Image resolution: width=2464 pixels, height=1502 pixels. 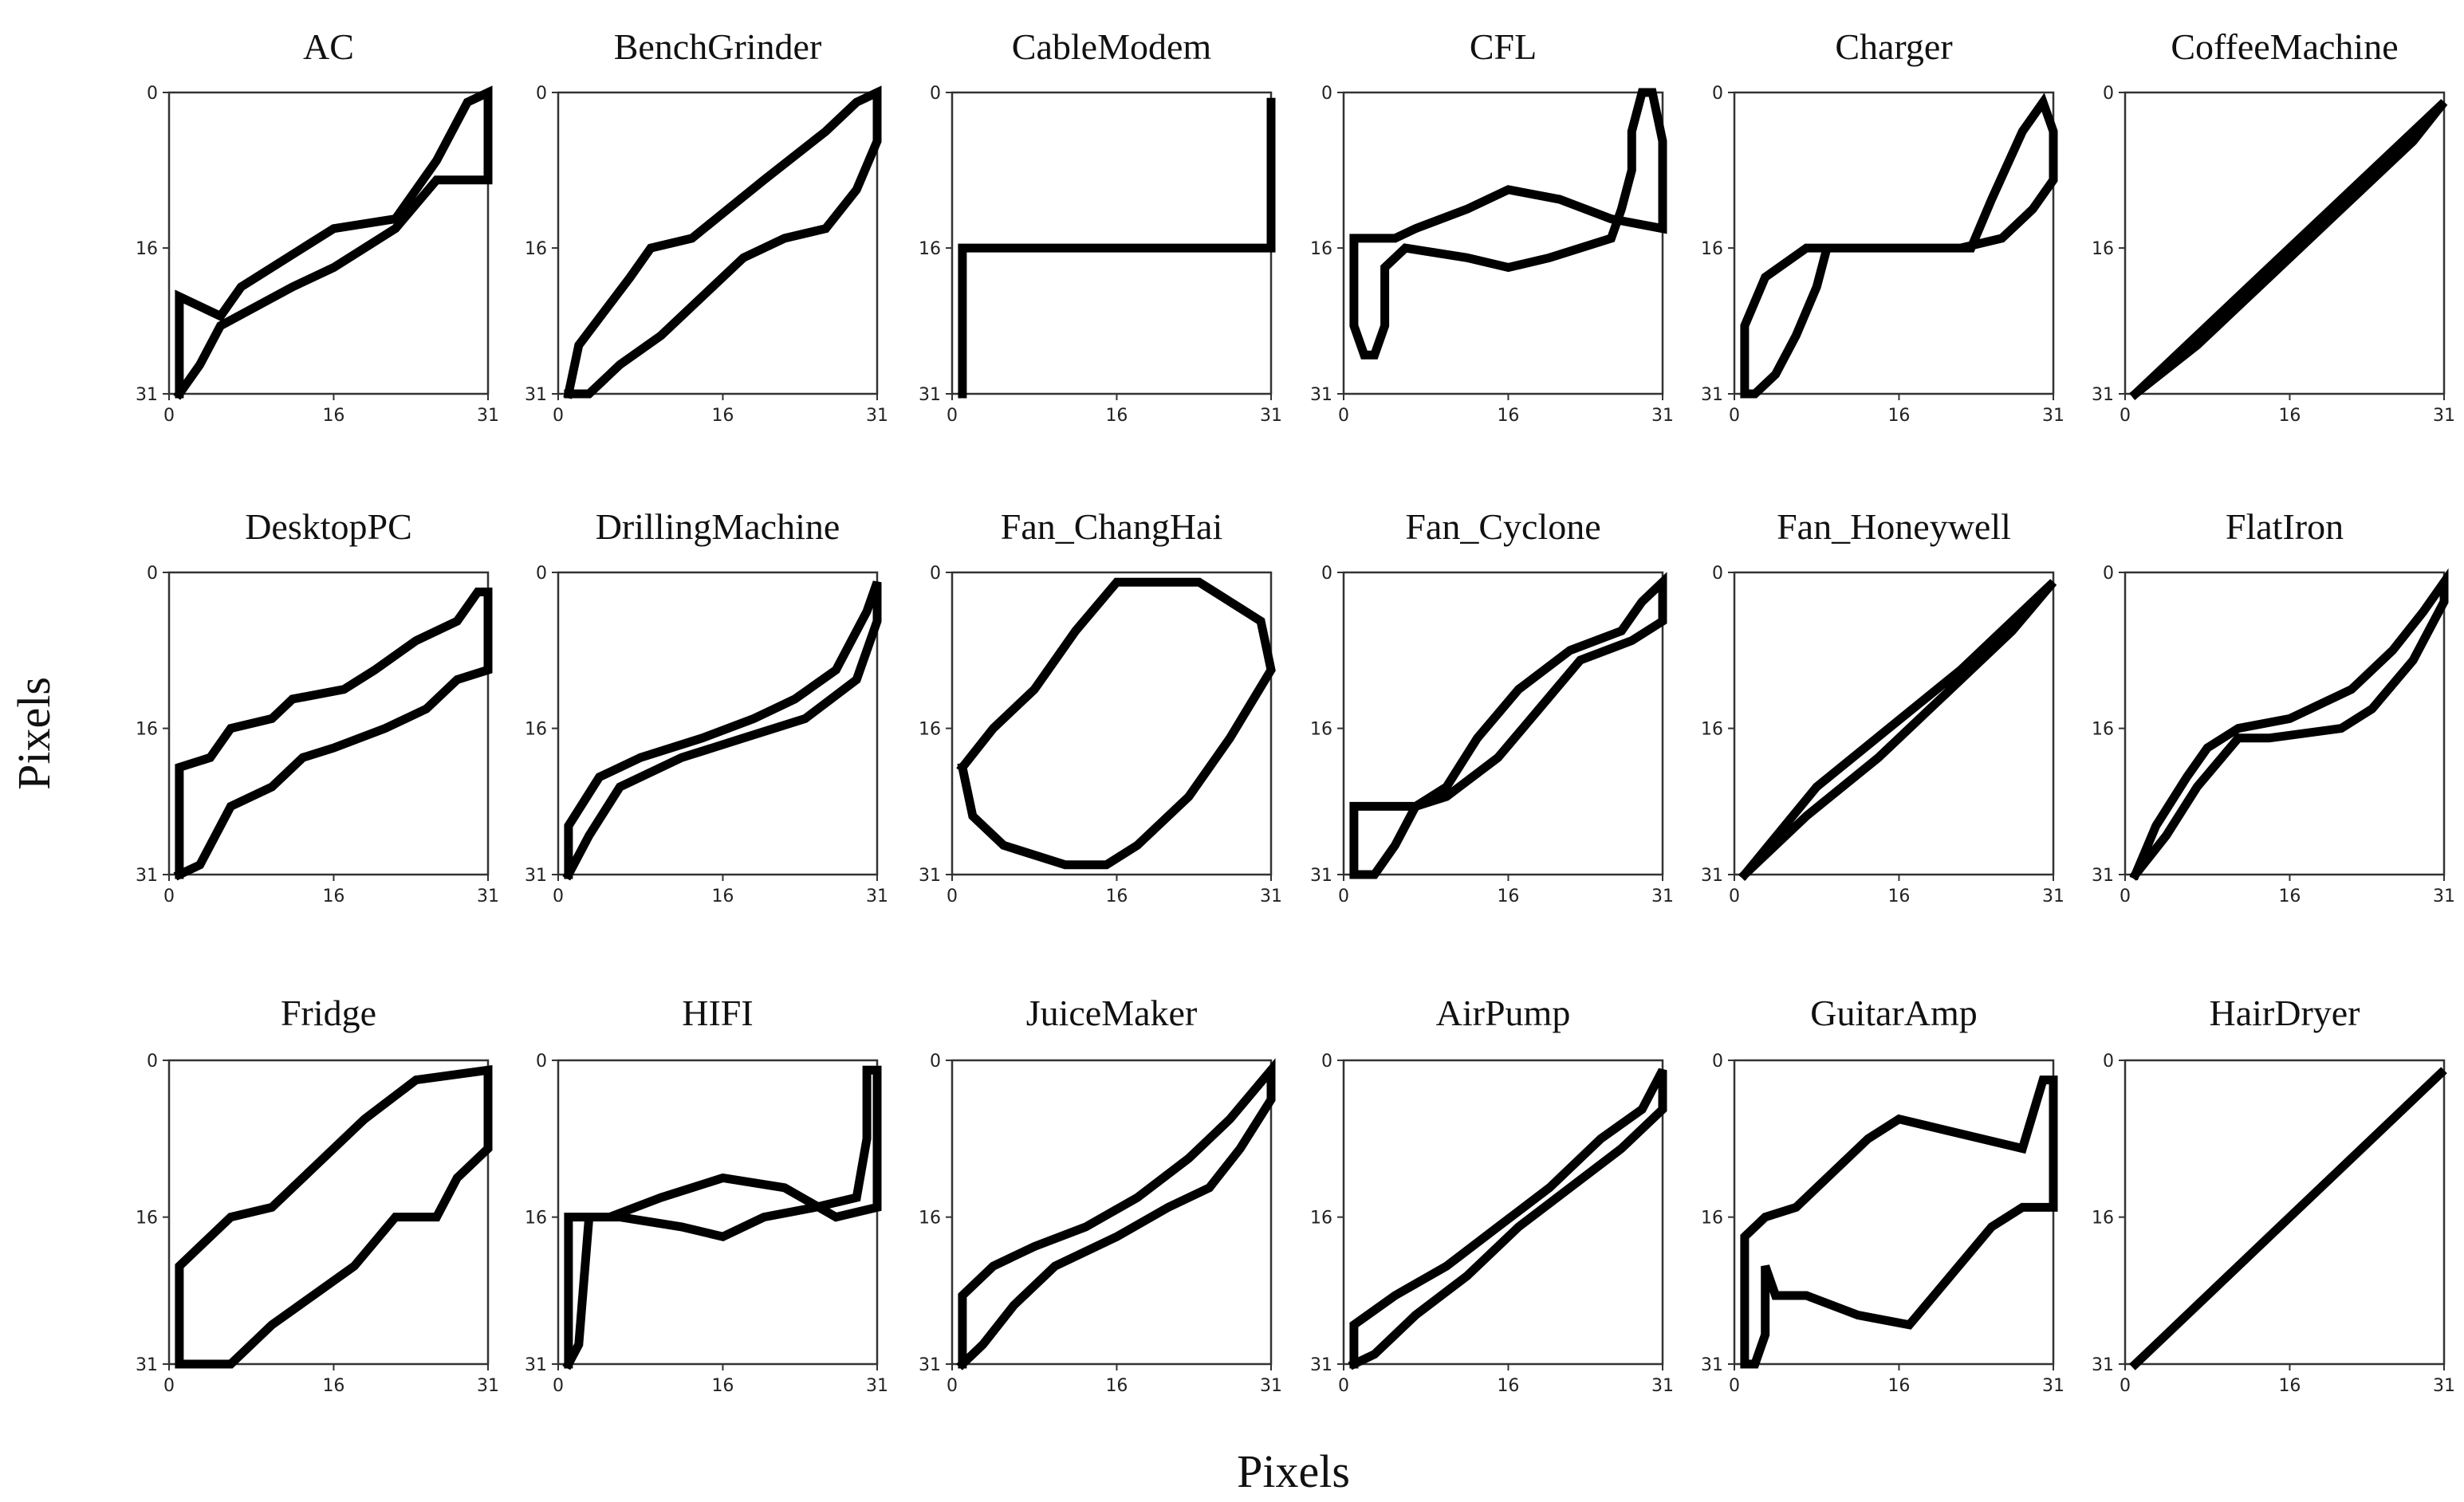 What do you see at coordinates (328, 527) in the screenshot?
I see `subplot-title: DesktopPC` at bounding box center [328, 527].